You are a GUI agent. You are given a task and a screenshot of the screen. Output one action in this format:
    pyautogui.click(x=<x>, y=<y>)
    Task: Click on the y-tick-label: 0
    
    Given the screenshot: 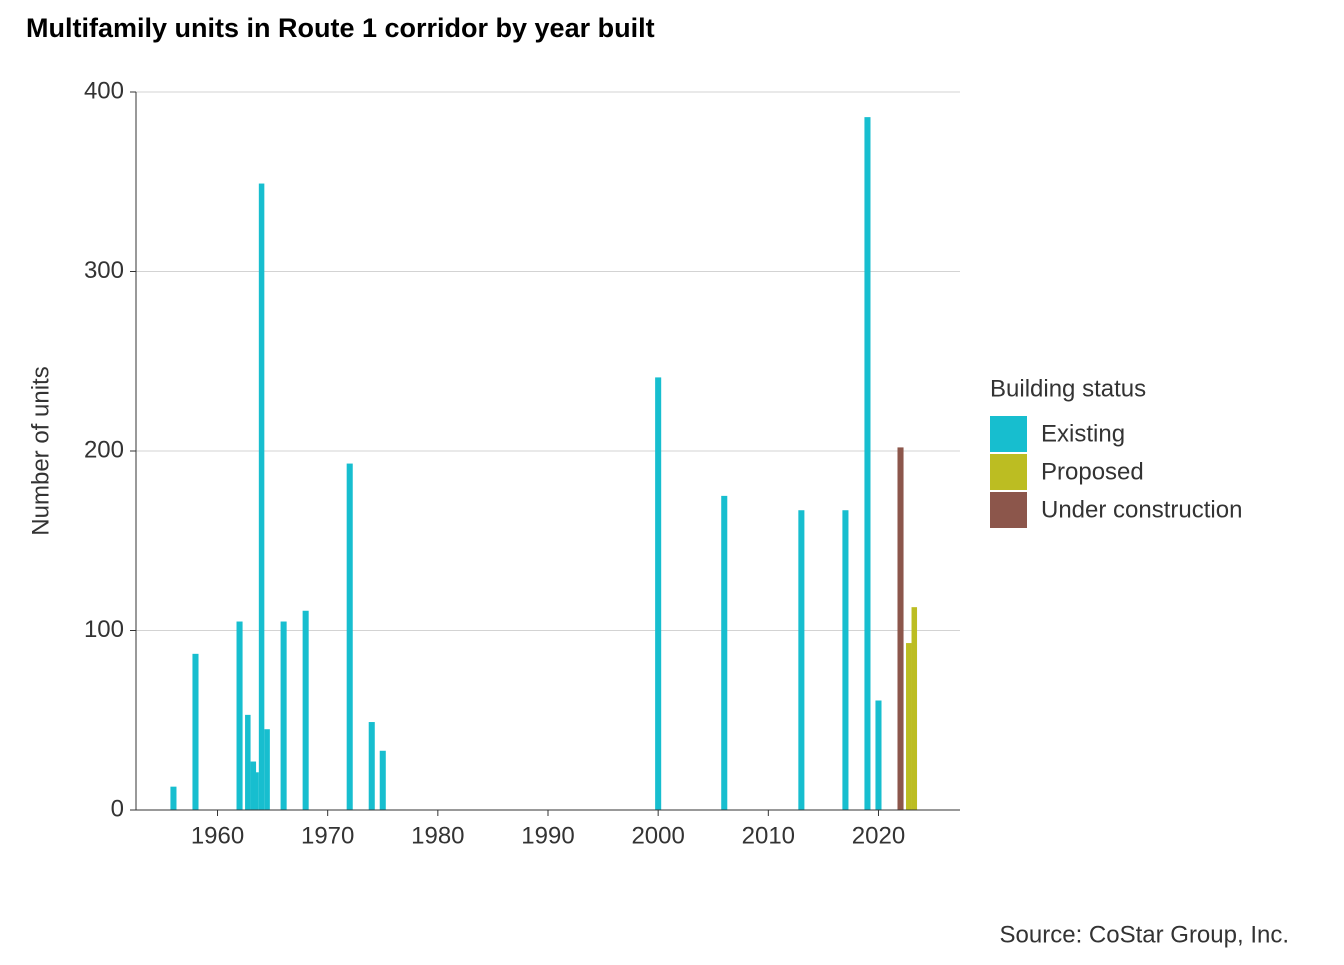 What is the action you would take?
    pyautogui.click(x=117, y=808)
    